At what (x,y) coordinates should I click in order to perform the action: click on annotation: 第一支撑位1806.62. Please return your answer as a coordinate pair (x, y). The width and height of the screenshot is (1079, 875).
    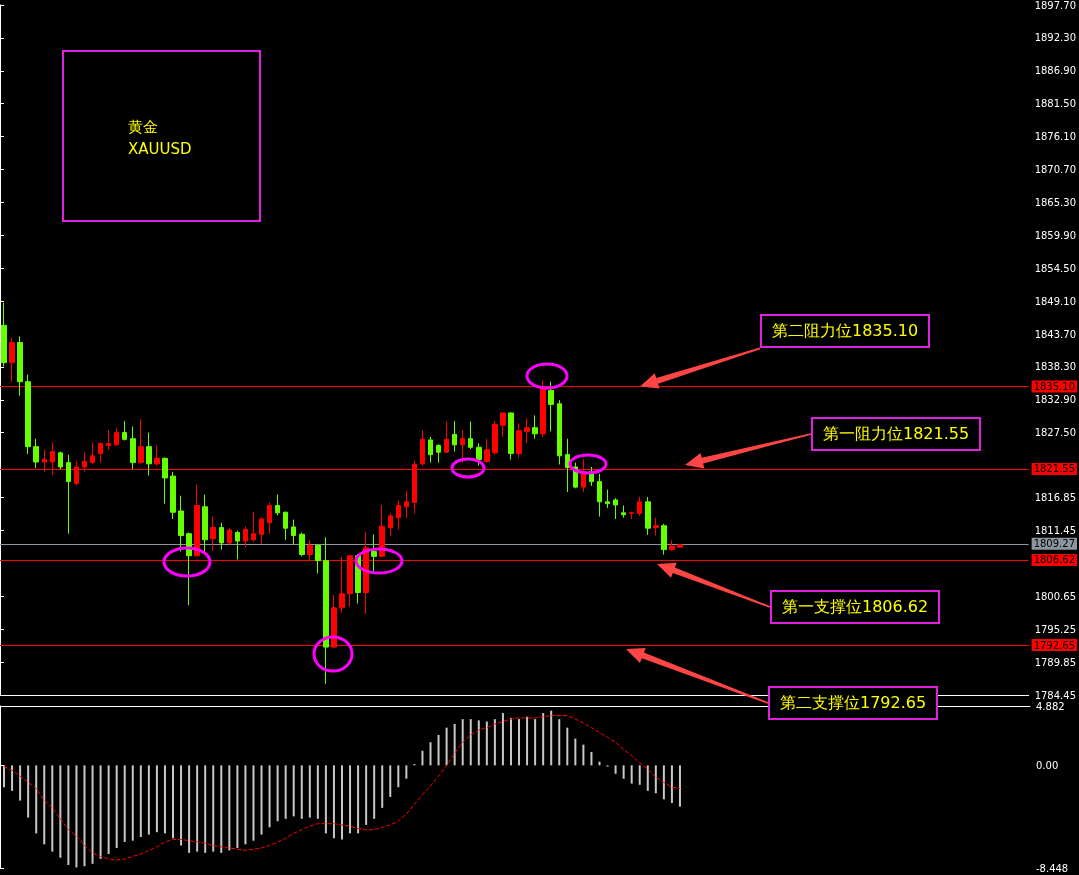
    Looking at the image, I should click on (855, 606).